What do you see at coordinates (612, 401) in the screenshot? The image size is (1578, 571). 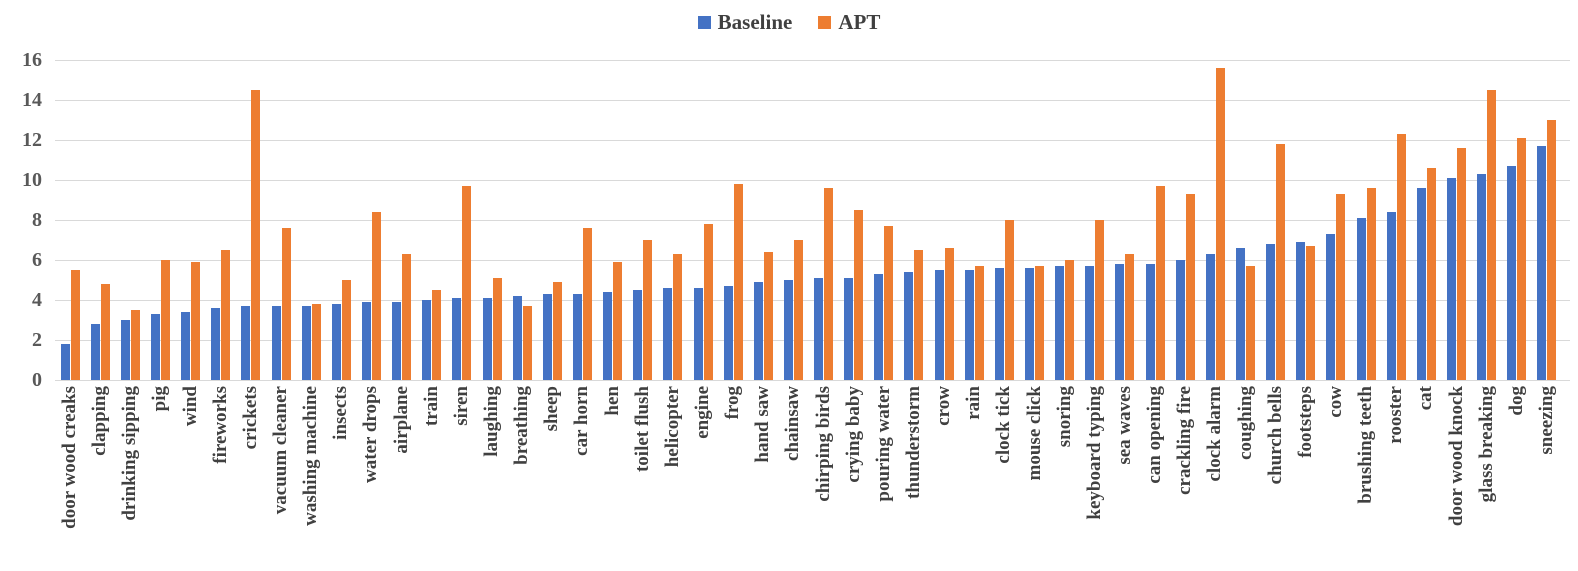 I see `x-axis-label: hen` at bounding box center [612, 401].